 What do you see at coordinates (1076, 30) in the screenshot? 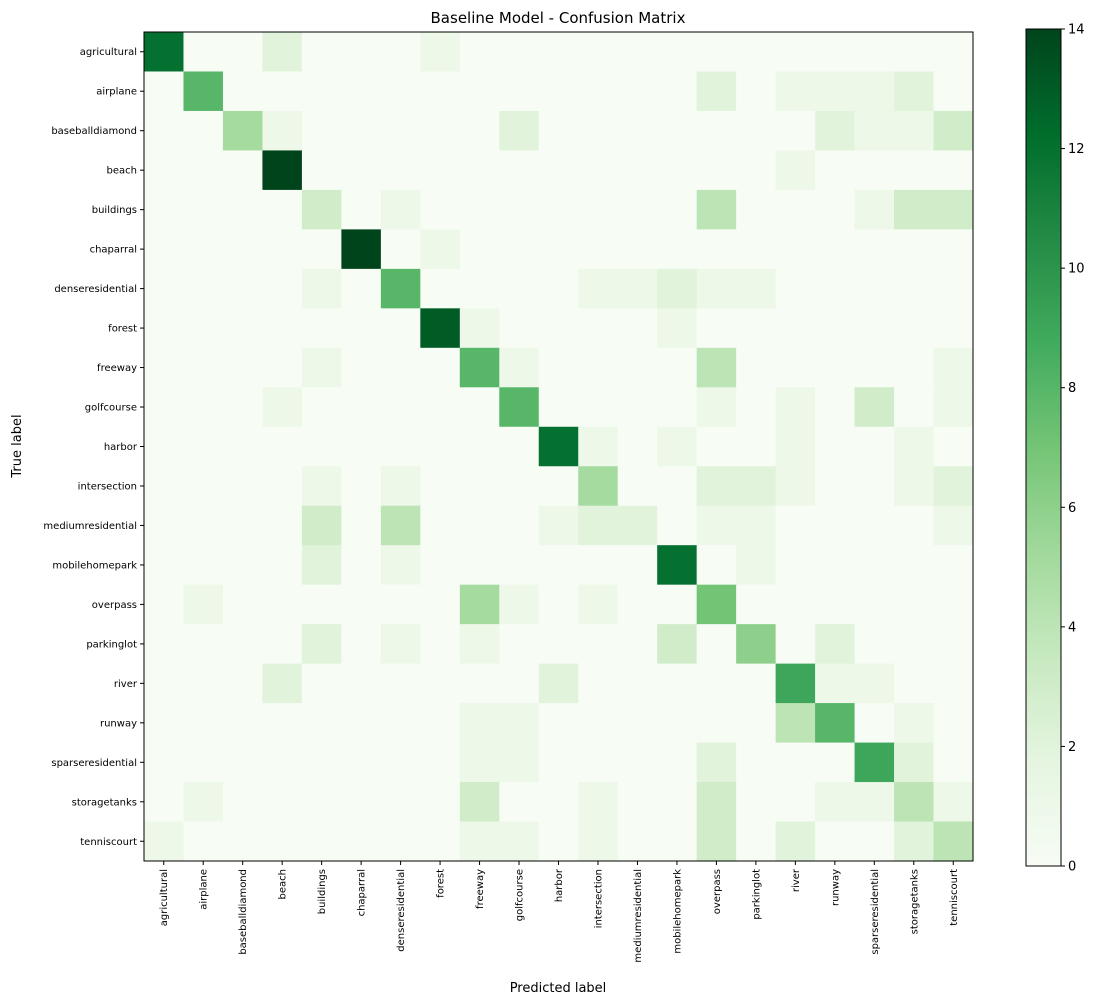
I see `colorbar-tick-label: 14` at bounding box center [1076, 30].